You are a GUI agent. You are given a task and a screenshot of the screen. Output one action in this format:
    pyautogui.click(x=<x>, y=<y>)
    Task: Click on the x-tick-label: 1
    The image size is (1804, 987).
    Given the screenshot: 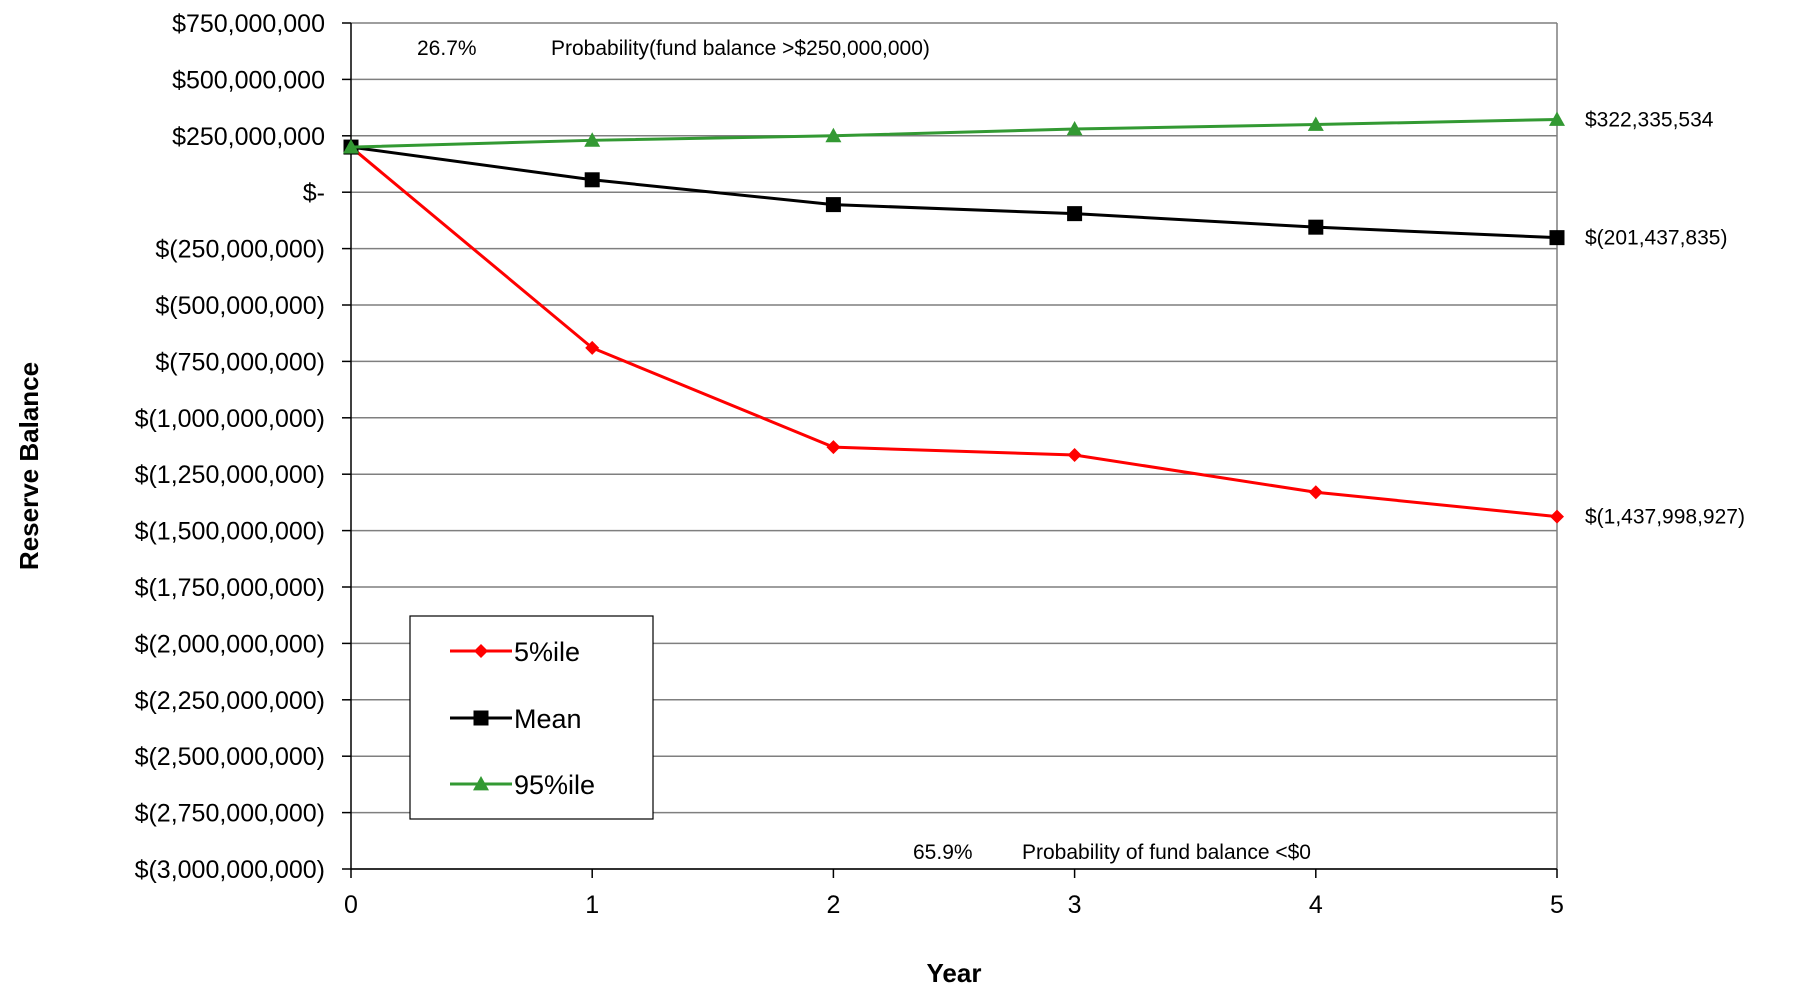 What is the action you would take?
    pyautogui.click(x=592, y=905)
    